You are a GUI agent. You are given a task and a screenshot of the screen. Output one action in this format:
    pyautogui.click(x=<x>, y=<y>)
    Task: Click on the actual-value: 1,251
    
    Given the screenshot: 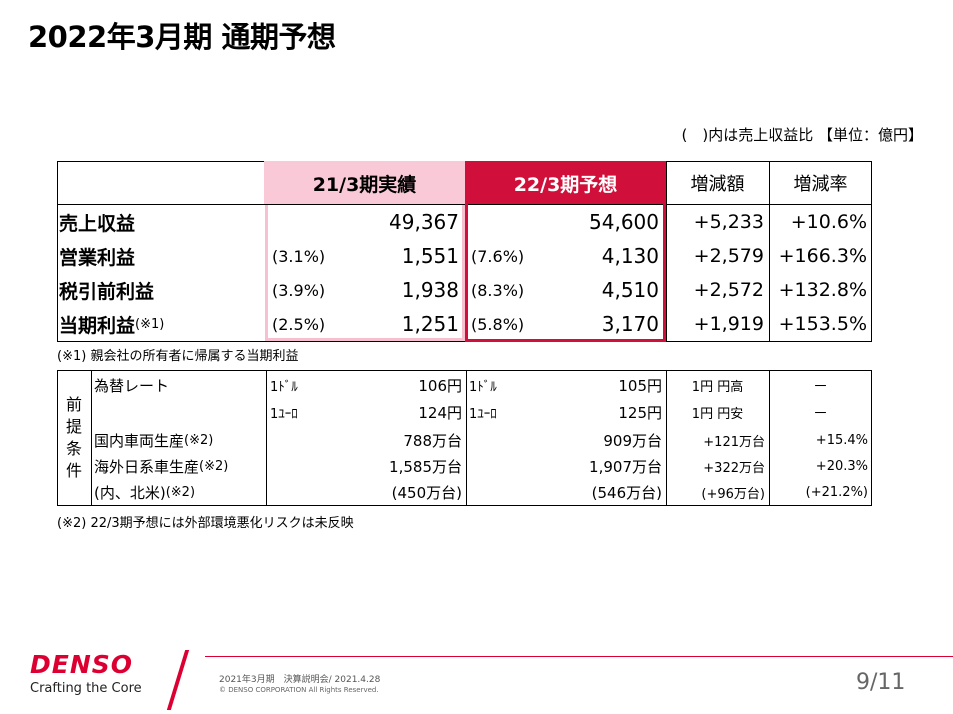 What is the action you would take?
    pyautogui.click(x=430, y=324)
    